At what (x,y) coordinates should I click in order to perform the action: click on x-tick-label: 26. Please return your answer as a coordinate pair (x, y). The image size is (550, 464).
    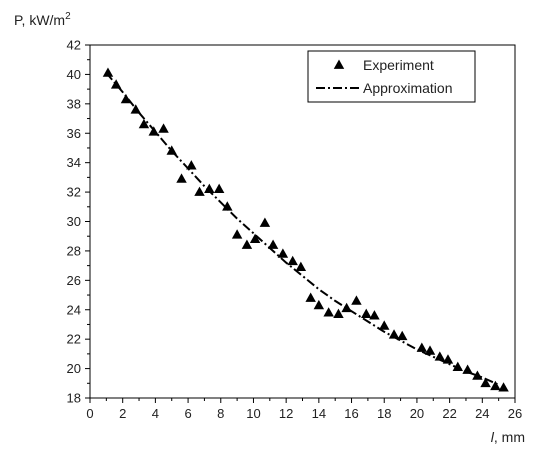
    Looking at the image, I should click on (515, 413).